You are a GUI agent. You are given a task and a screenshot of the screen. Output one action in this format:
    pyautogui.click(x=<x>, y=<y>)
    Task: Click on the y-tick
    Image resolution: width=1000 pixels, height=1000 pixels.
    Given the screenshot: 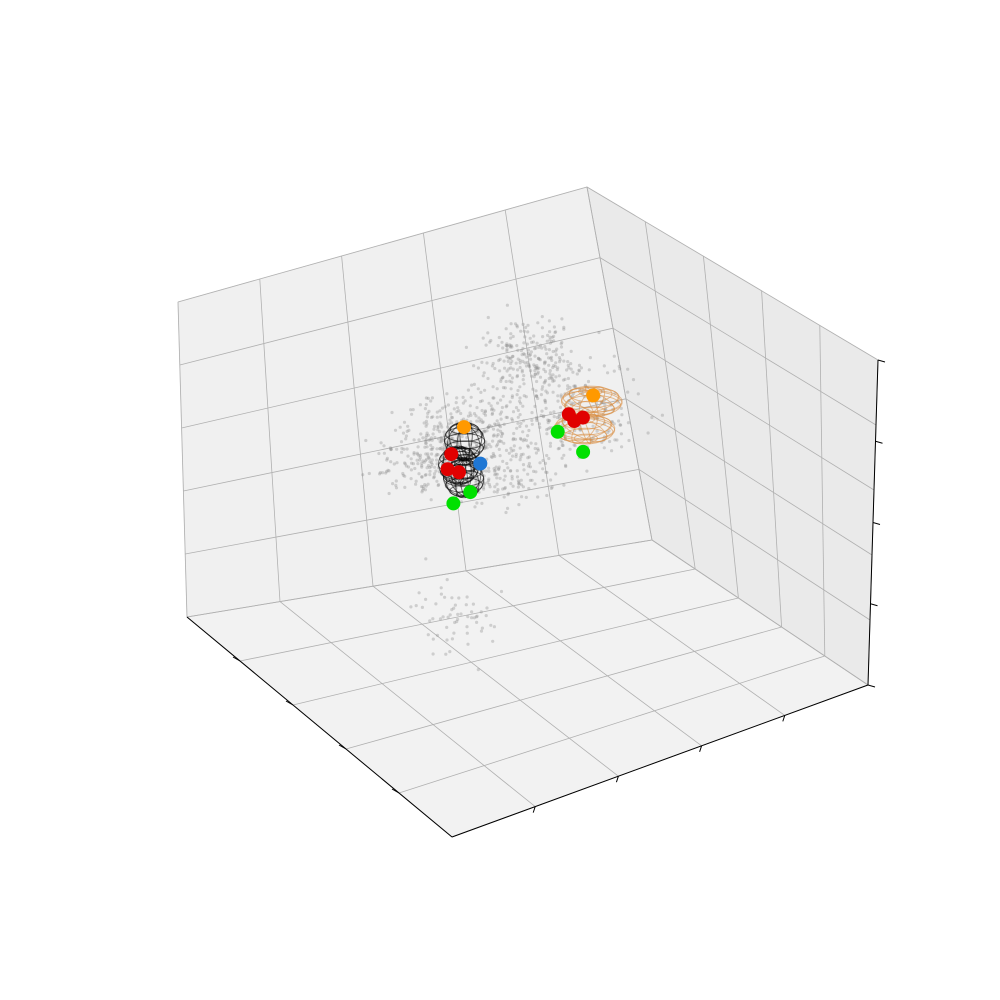 What is the action you would take?
    pyautogui.click(x=236, y=659)
    